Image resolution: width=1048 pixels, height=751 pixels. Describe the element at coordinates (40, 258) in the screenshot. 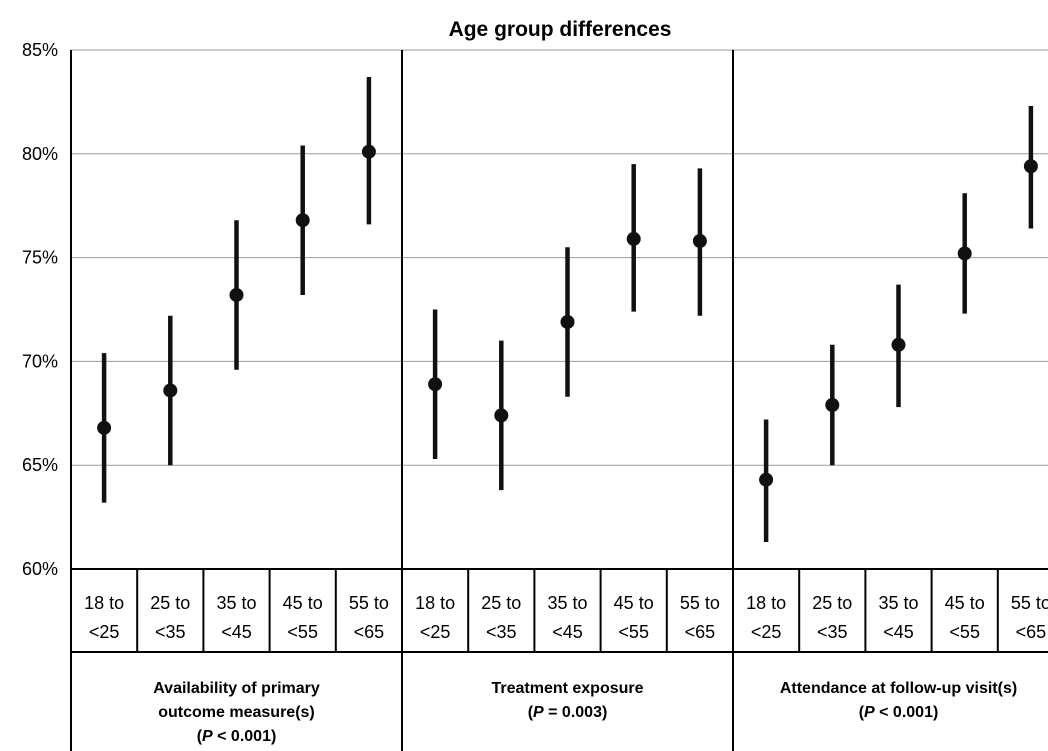

I see `y-tick-label: 75%` at that location.